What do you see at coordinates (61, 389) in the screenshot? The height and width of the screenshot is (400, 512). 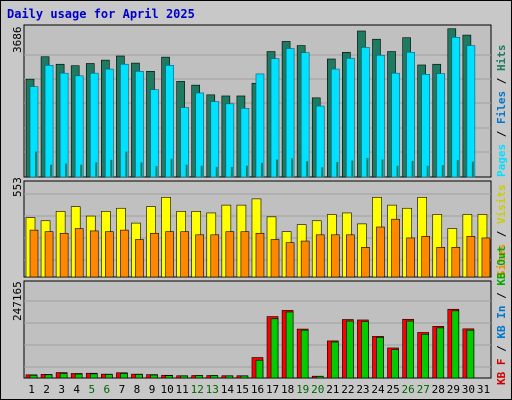 I see `day-tick-label: 3` at bounding box center [61, 389].